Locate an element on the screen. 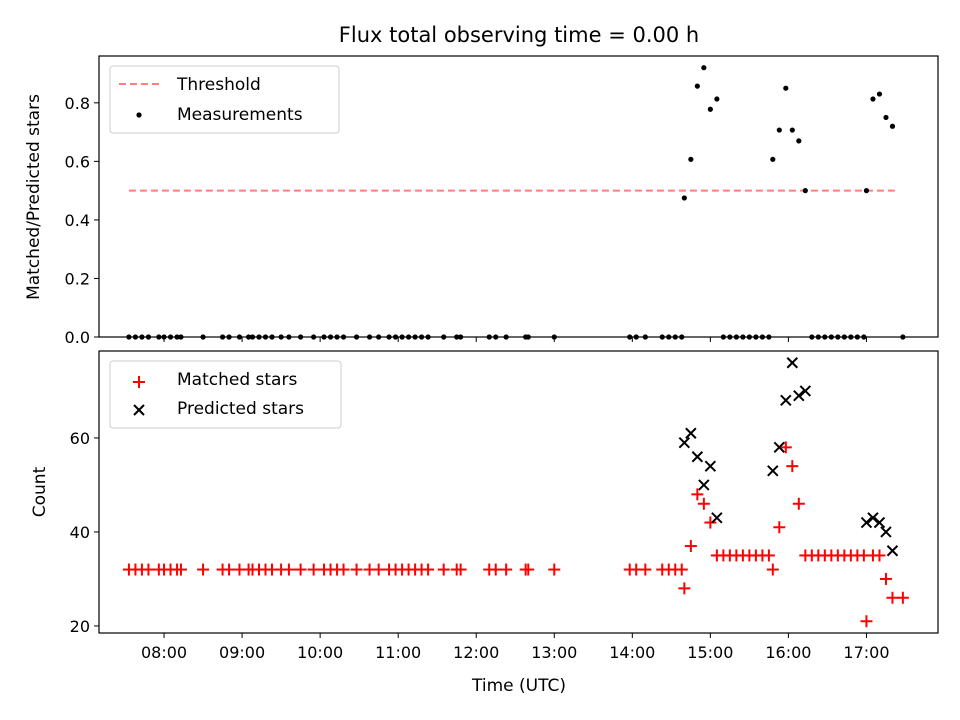  bottom-y-ticks: 20 40 60 is located at coordinates (84, 532).